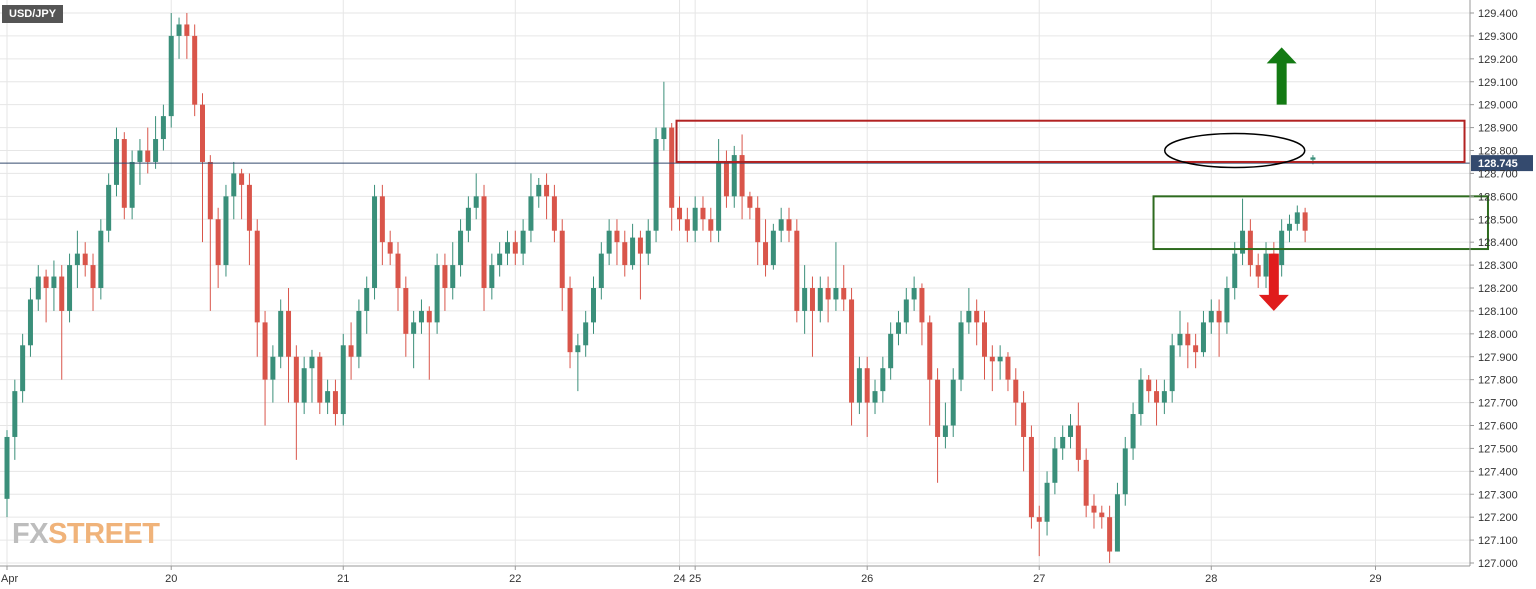  What do you see at coordinates (1498, 129) in the screenshot?
I see `y-tick-label: 128.900` at bounding box center [1498, 129].